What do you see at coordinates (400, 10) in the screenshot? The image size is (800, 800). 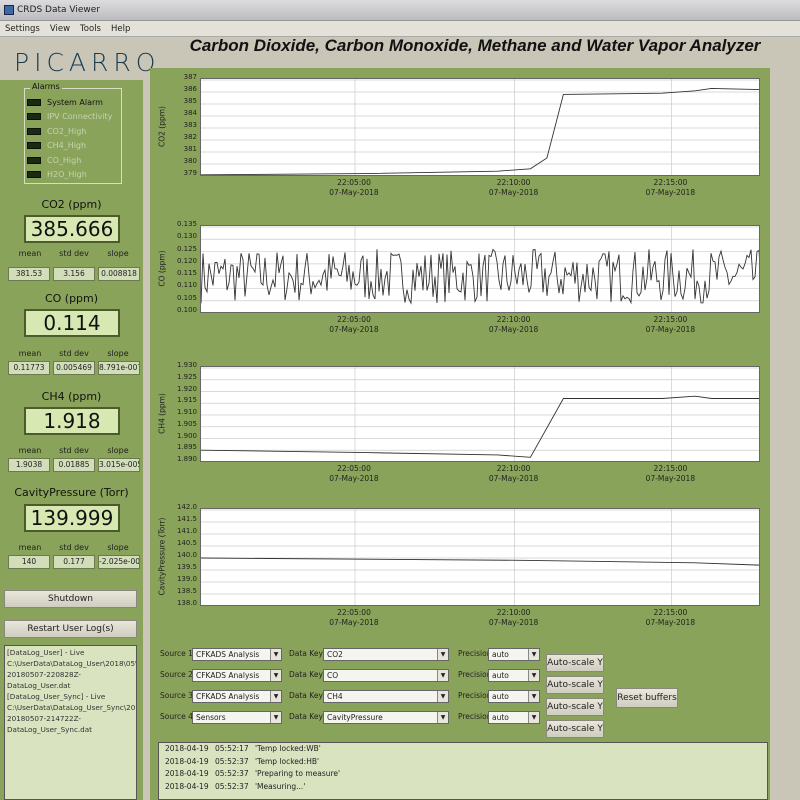 I see `window-titlebar: CRDS Data Viewer` at bounding box center [400, 10].